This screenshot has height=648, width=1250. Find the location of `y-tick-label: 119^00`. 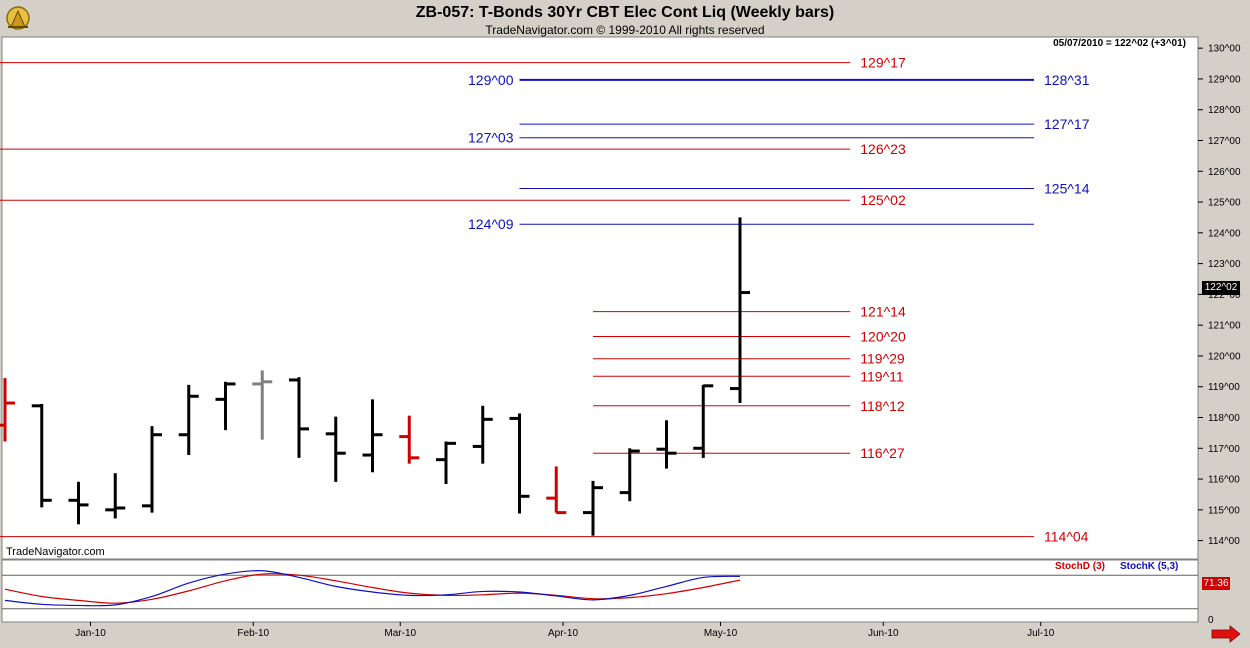

y-tick-label: 119^00 is located at coordinates (1224, 387).